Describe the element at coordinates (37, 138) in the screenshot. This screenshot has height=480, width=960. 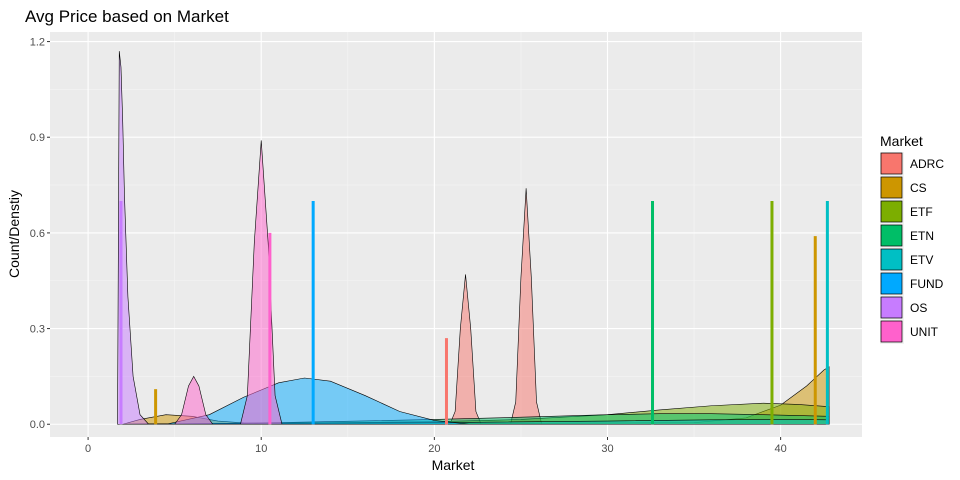
I see `y-tick-label: 0.9` at that location.